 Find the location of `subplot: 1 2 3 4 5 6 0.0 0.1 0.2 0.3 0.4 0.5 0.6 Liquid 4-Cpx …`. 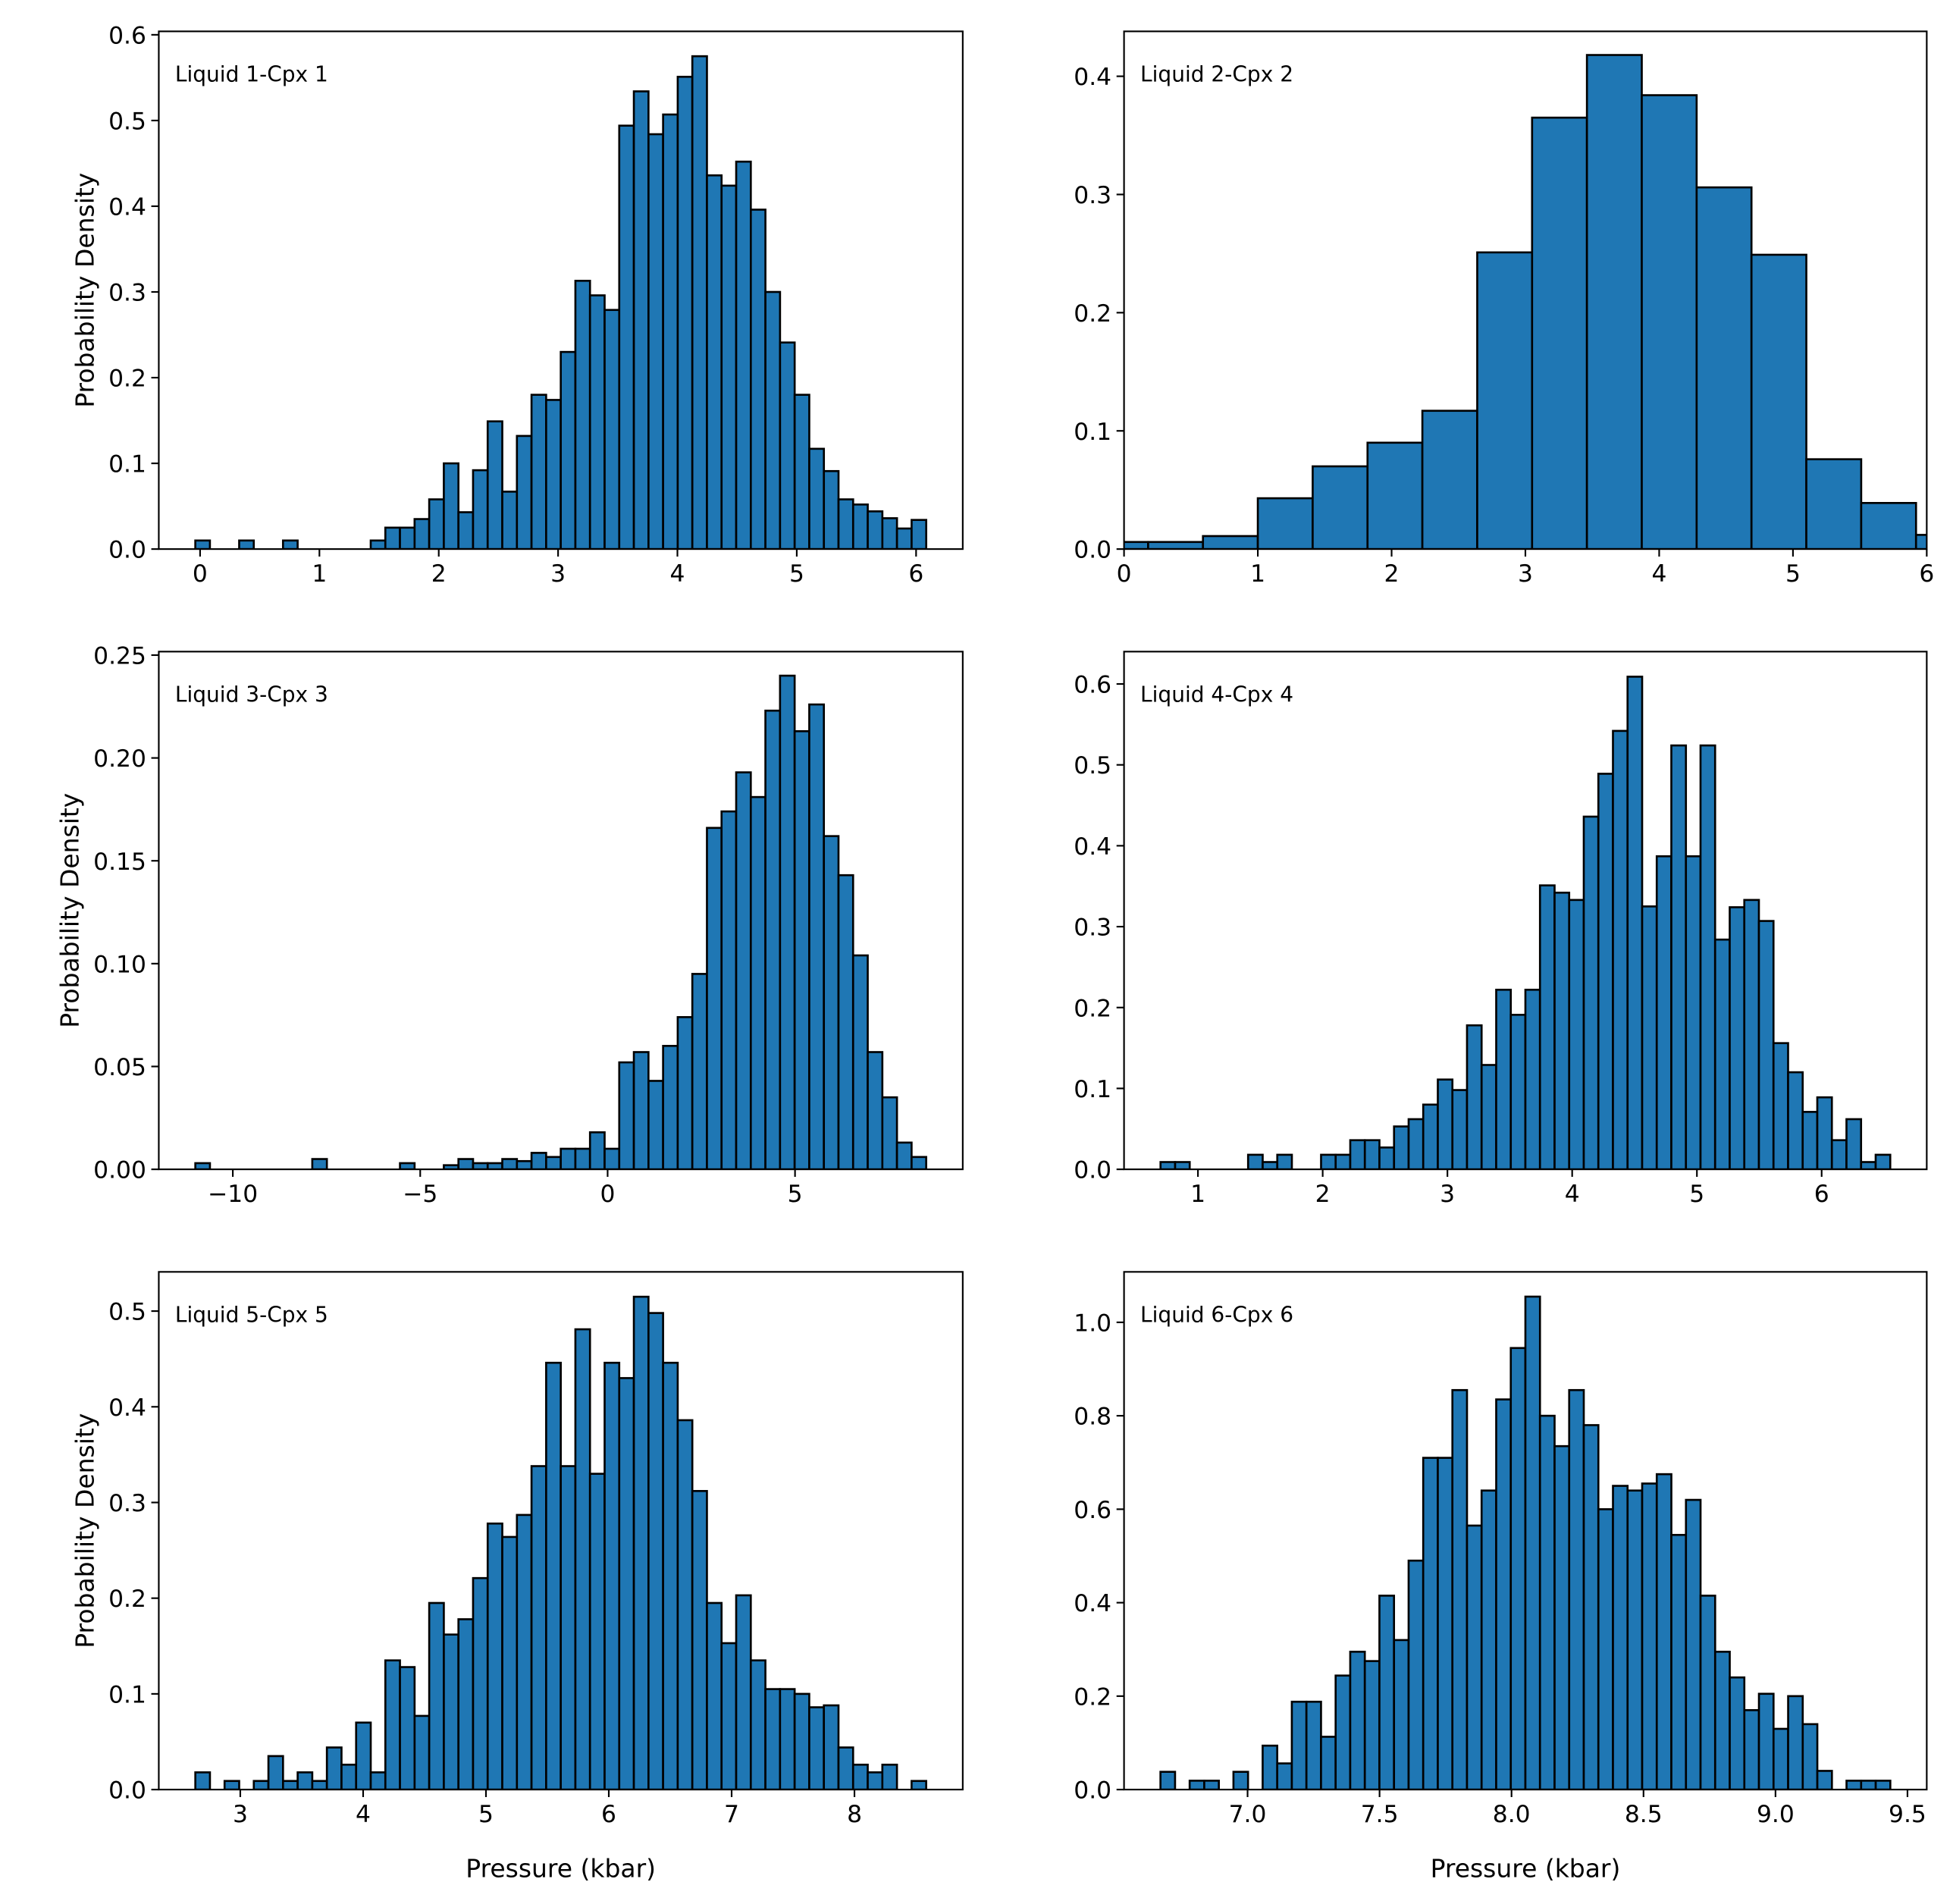

subplot: 1 2 3 4 5 6 0.0 0.1 0.2 0.3 0.4 0.5 0.6 Liquid 4-Cpx … is located at coordinates (1501, 929).